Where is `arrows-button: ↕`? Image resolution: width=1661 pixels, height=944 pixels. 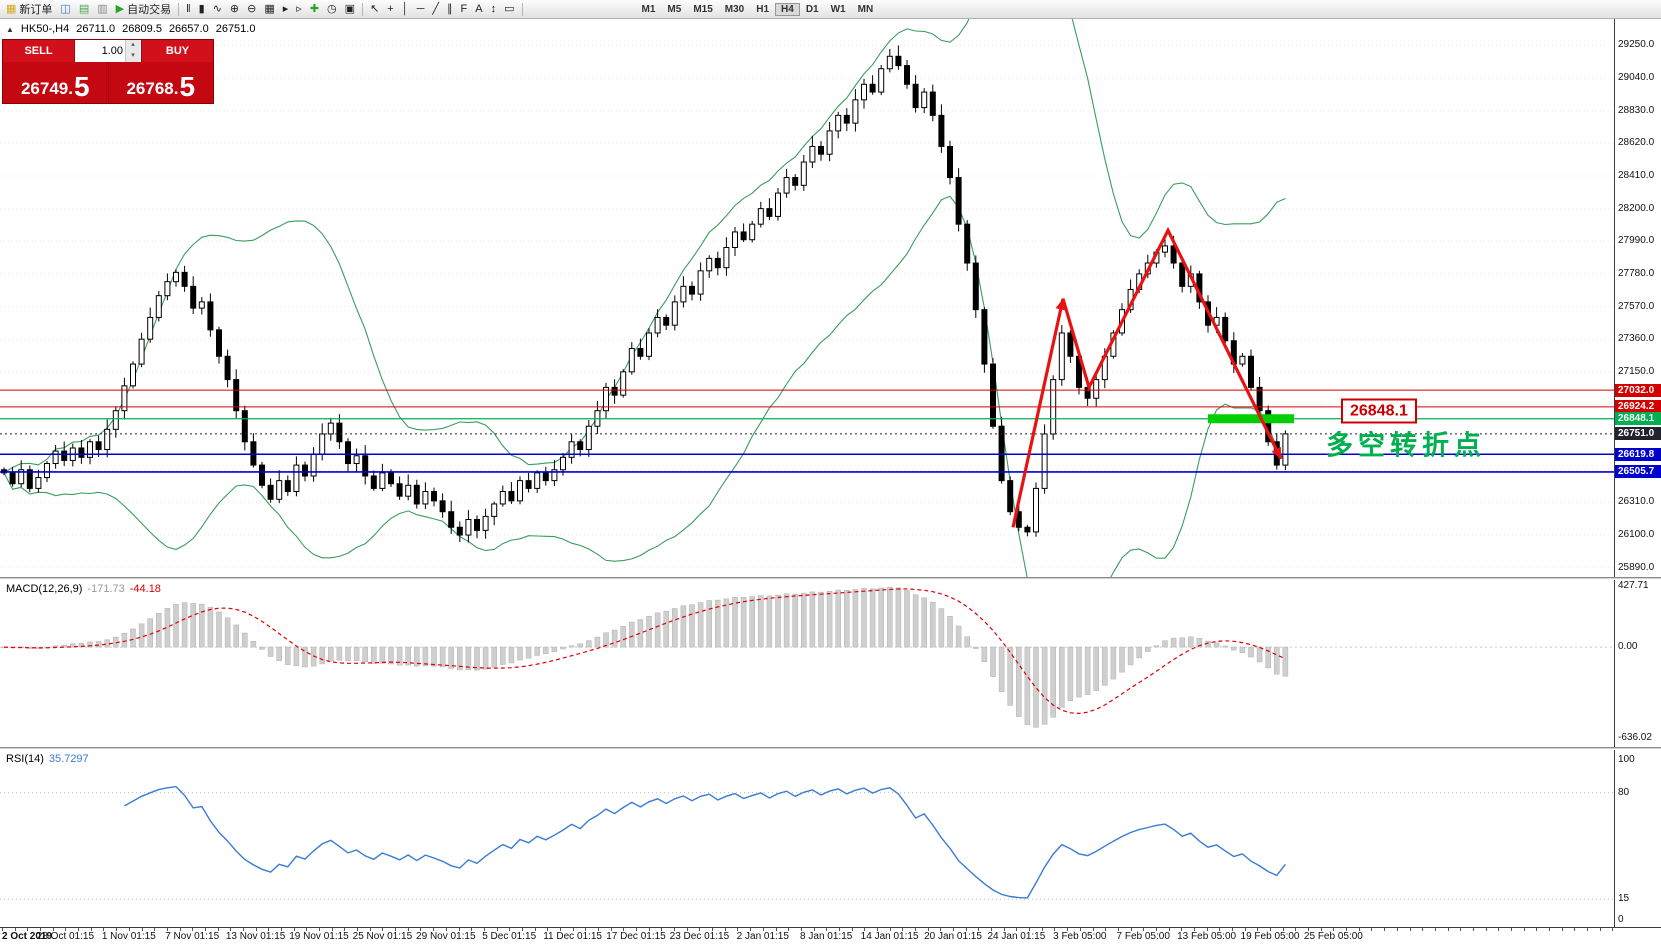
arrows-button: ↕ is located at coordinates (494, 9).